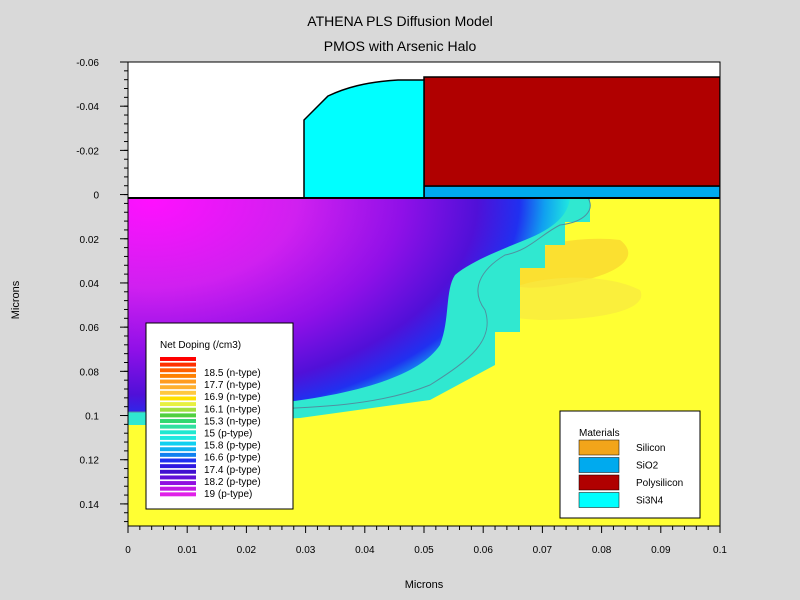 The width and height of the screenshot is (800, 600). I want to click on y-tick-label: 0.1, so click(92, 417).